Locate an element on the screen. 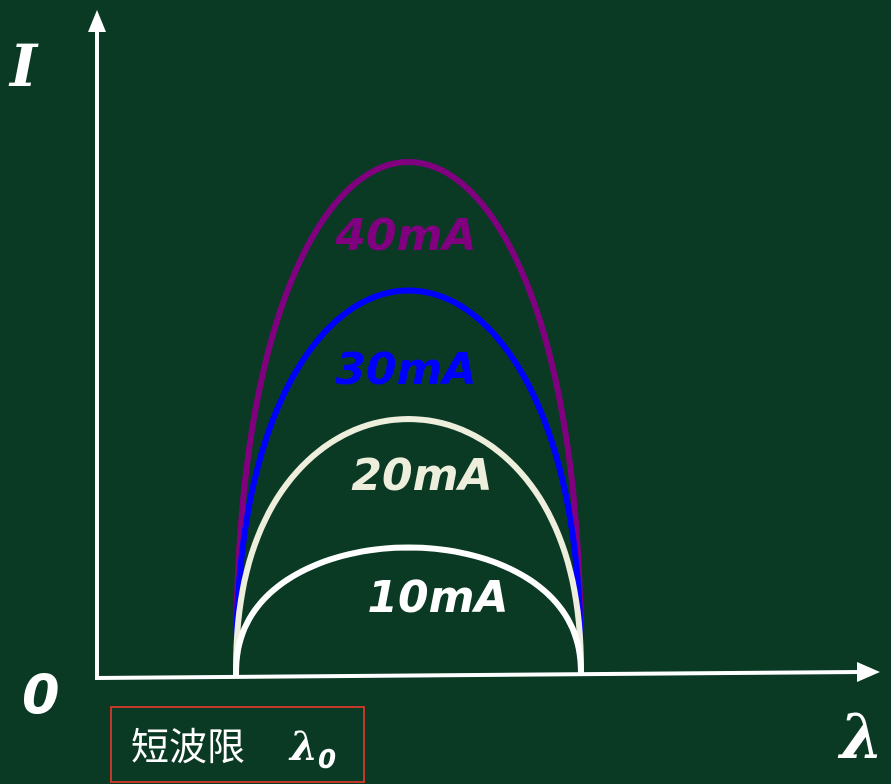 This screenshot has height=784, width=891. x-axis-label: λ is located at coordinates (860, 736).